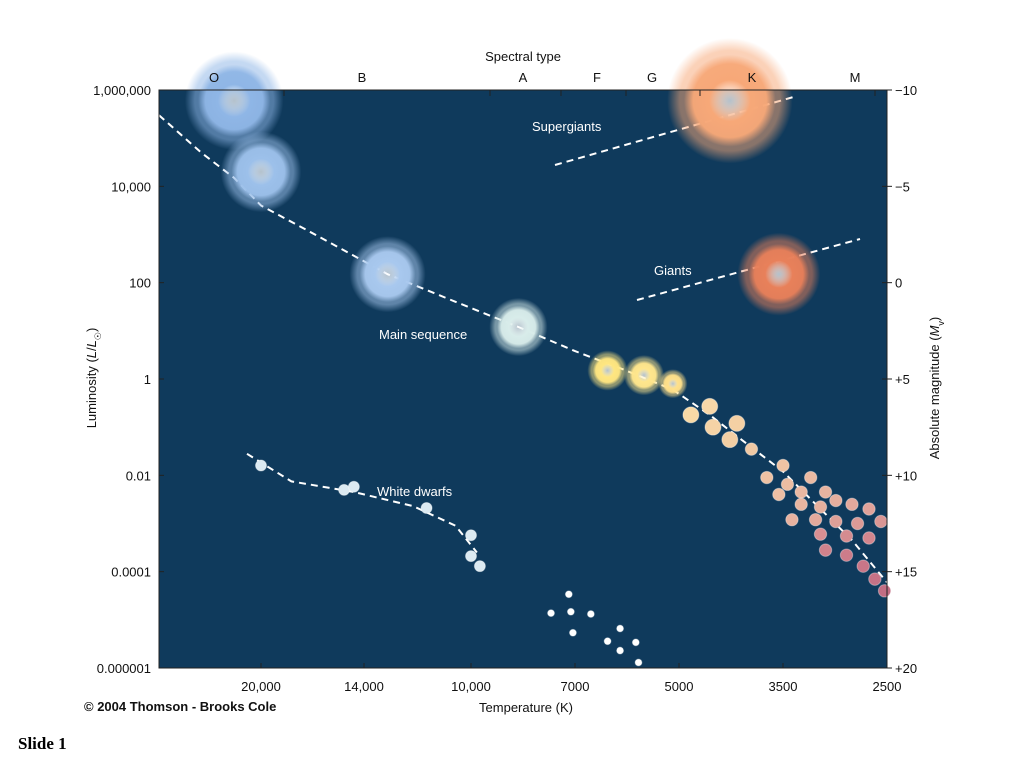 This screenshot has width=1024, height=768. I want to click on slide-label: Slide 1, so click(42, 743).